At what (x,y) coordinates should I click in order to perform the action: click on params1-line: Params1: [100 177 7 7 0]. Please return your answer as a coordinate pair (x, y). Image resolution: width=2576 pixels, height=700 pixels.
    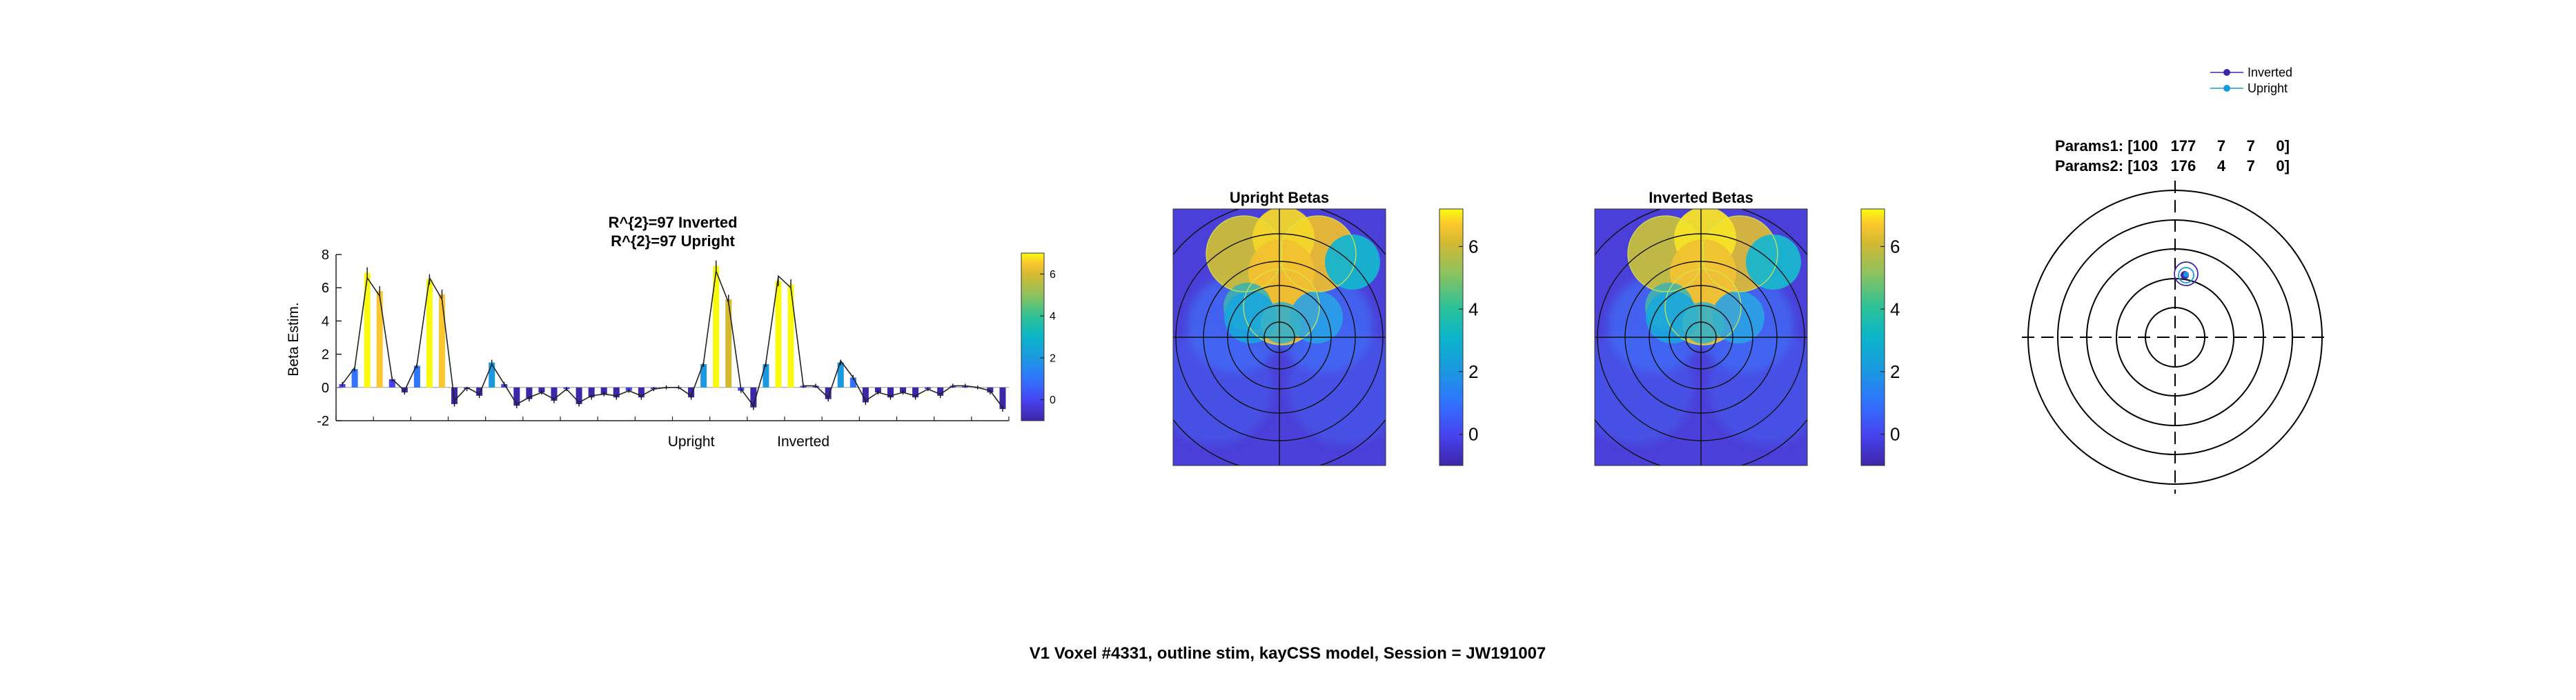
    Looking at the image, I should click on (2172, 145).